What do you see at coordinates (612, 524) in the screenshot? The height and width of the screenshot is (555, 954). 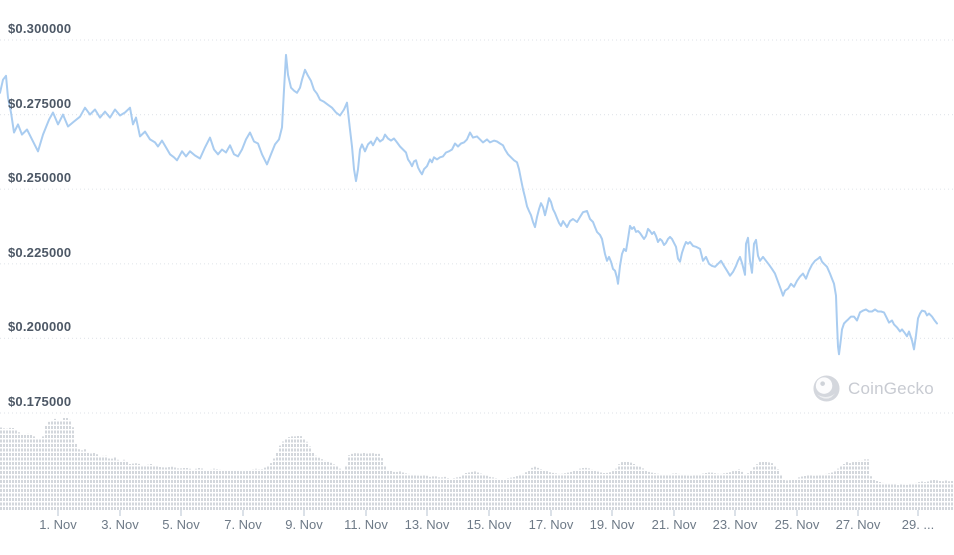 I see `x-axis-label: 19. Nov` at bounding box center [612, 524].